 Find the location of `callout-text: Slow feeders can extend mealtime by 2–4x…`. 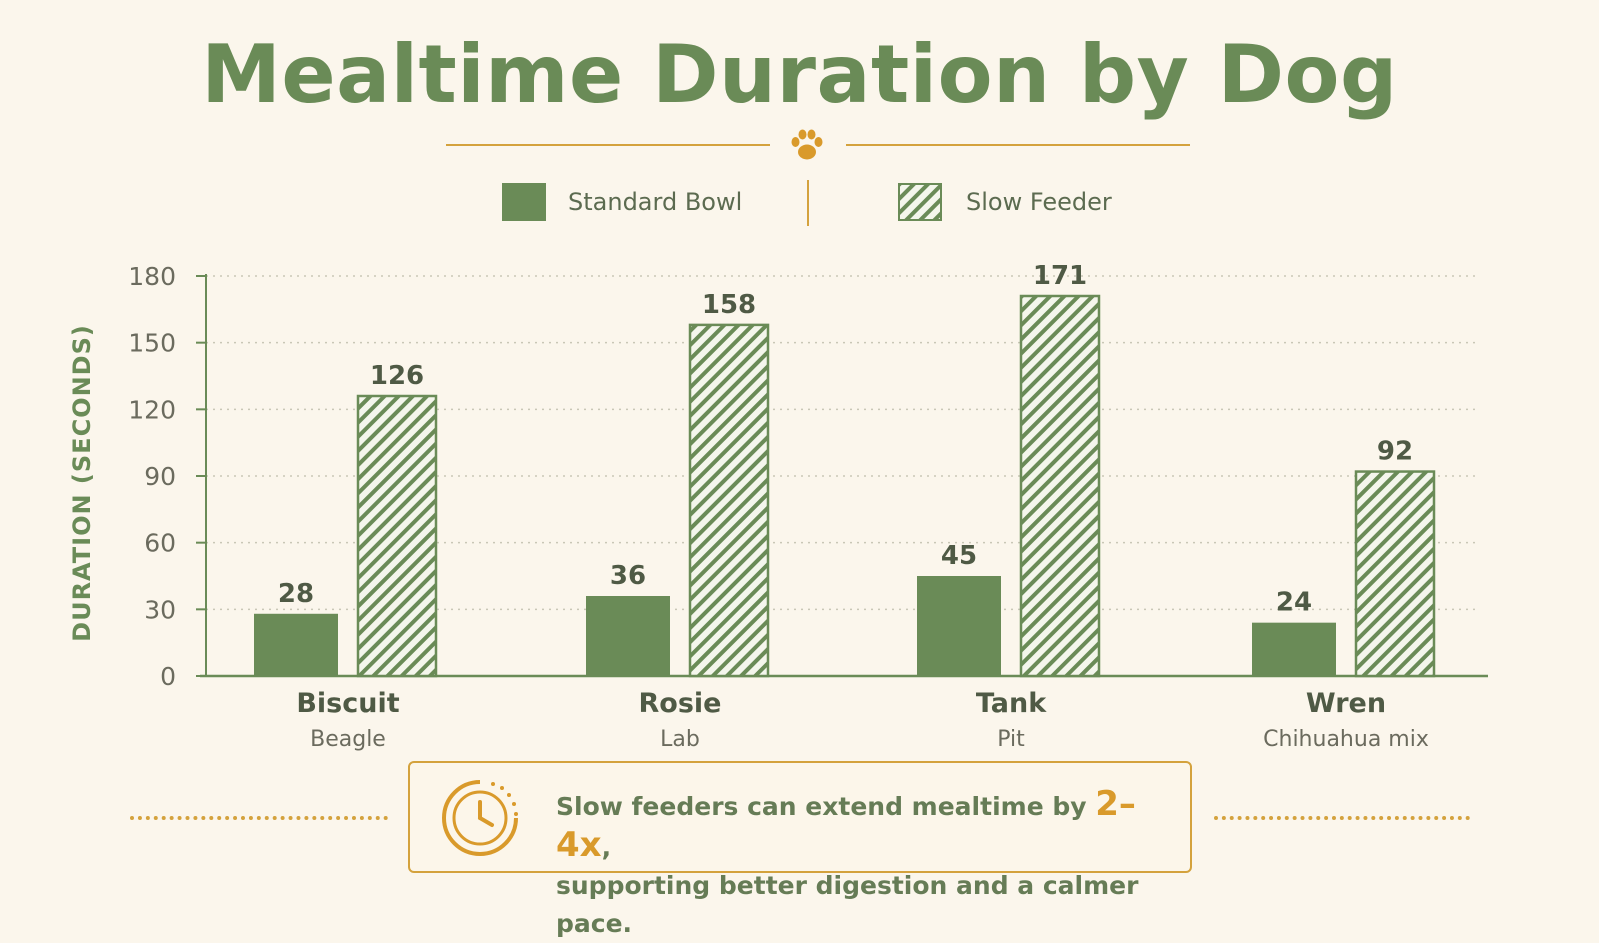

callout-text: Slow feeders can extend mealtime by 2–4x… is located at coordinates (866, 864).